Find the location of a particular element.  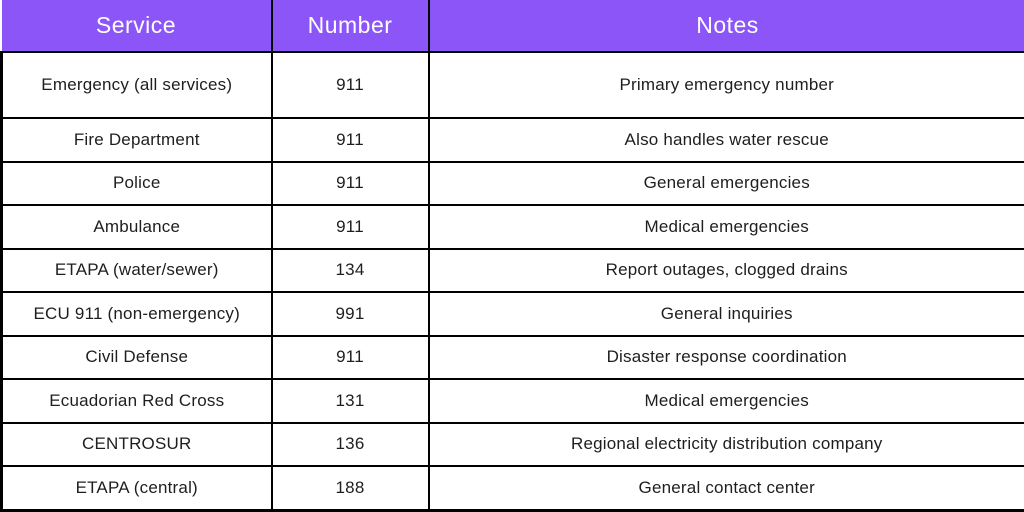

cell-notes: Primary emergency number is located at coordinates (725, 85).